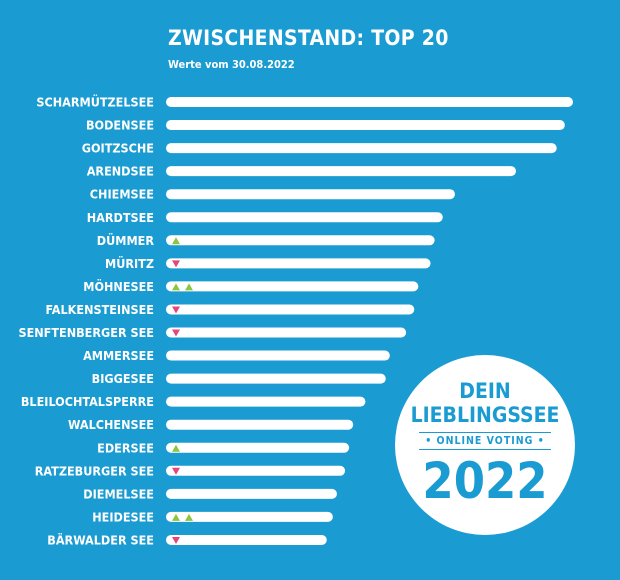 The image size is (620, 580). Describe the element at coordinates (118, 286) in the screenshot. I see `category-label: MÖHNESEE` at that location.